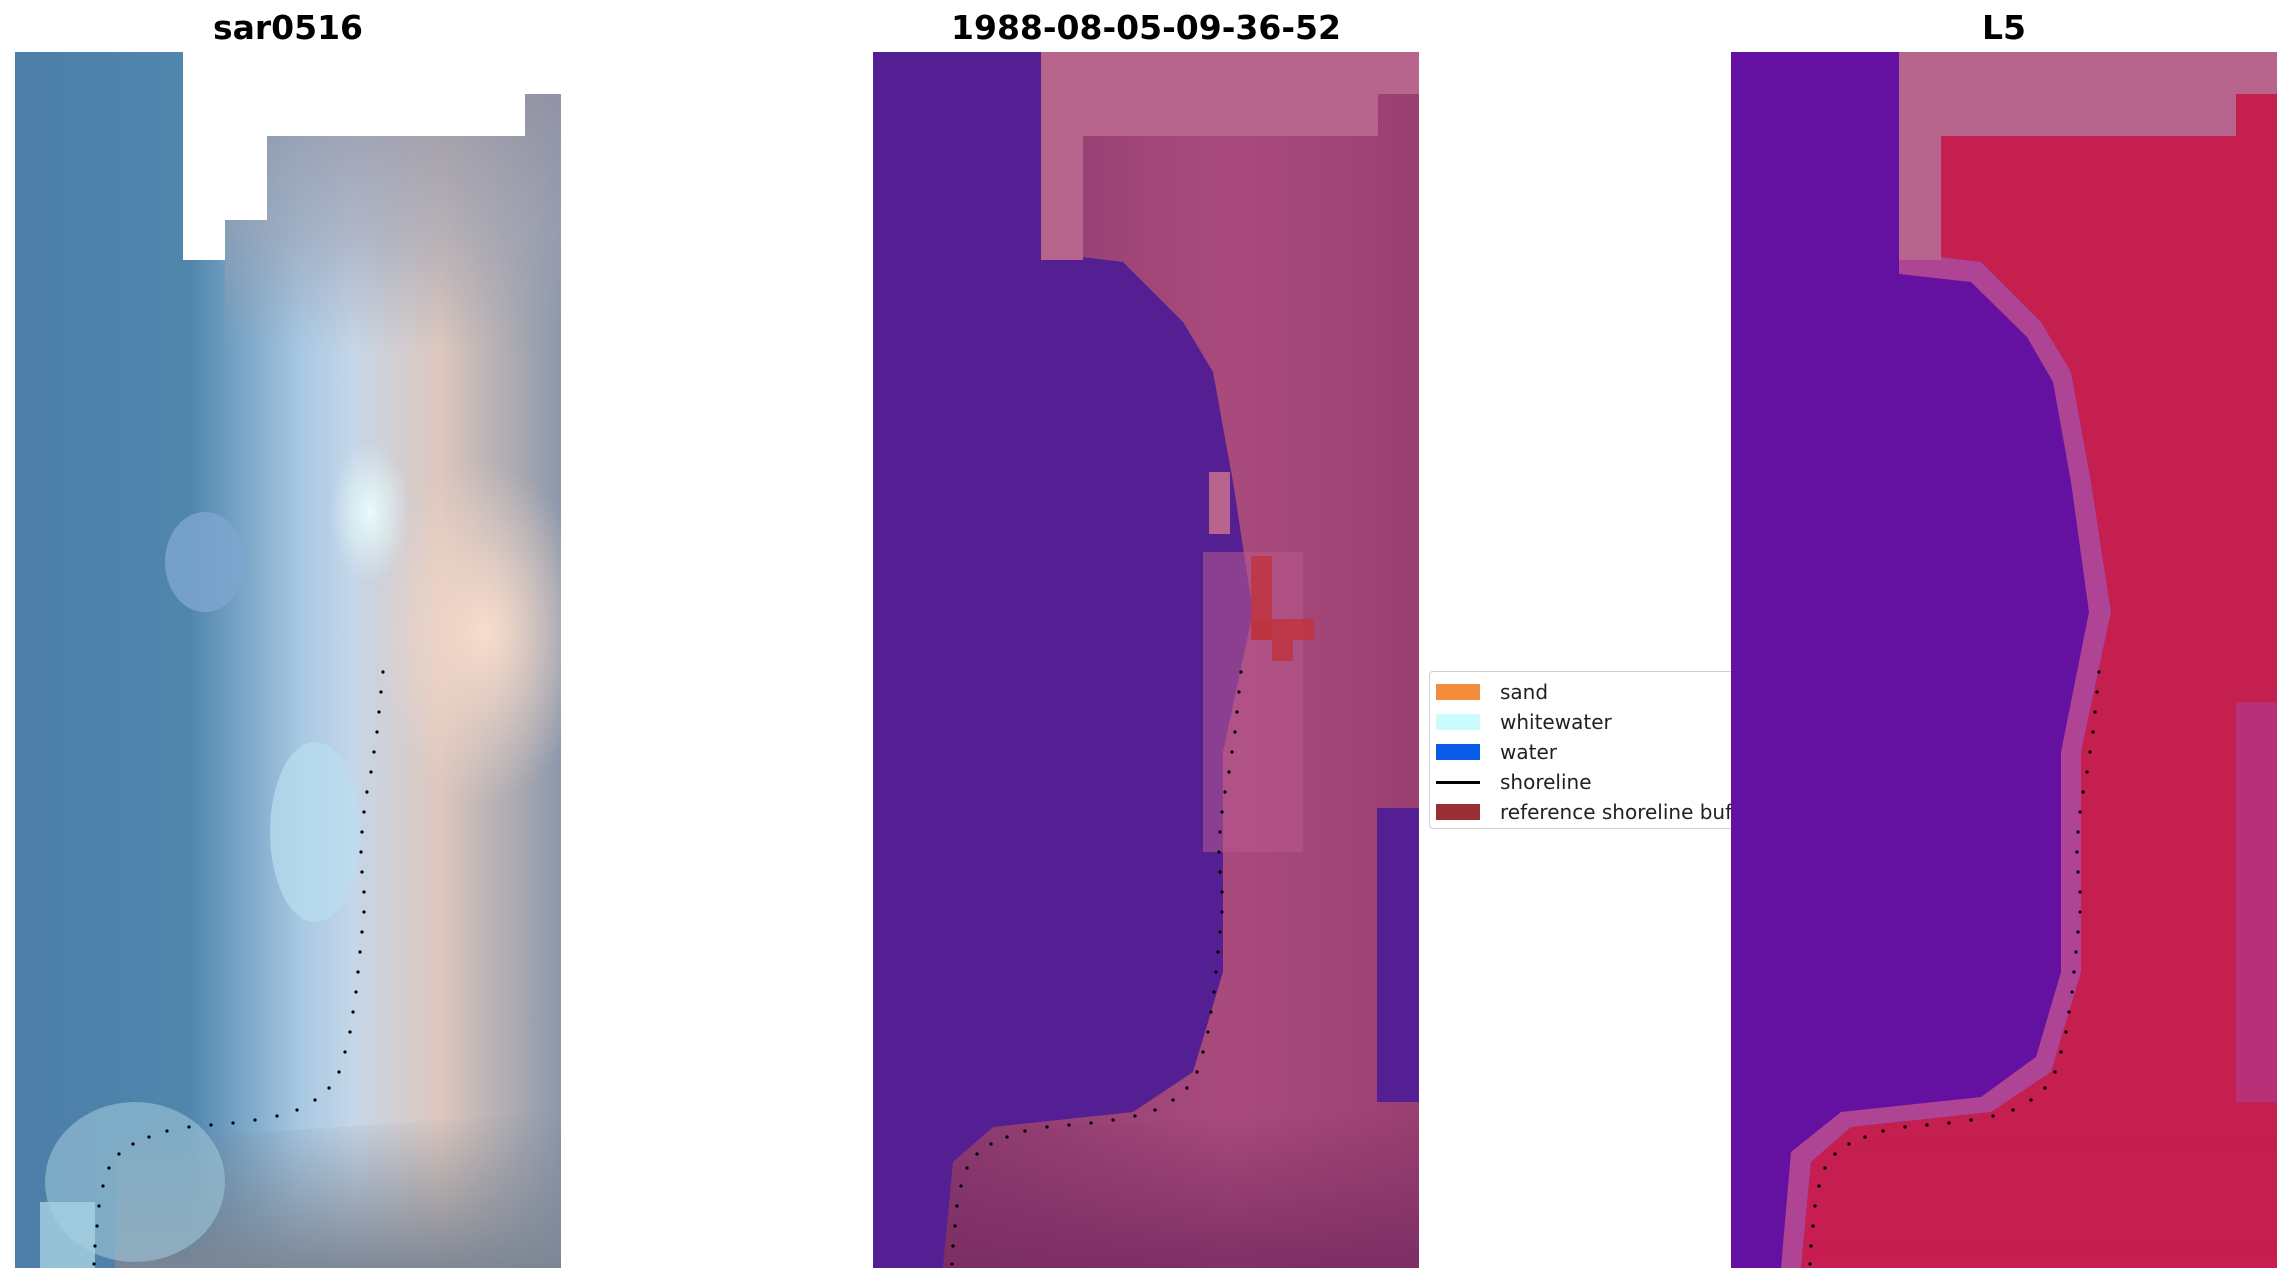  What do you see at coordinates (1546, 782) in the screenshot?
I see `legend-label-shoreline: shoreline` at bounding box center [1546, 782].